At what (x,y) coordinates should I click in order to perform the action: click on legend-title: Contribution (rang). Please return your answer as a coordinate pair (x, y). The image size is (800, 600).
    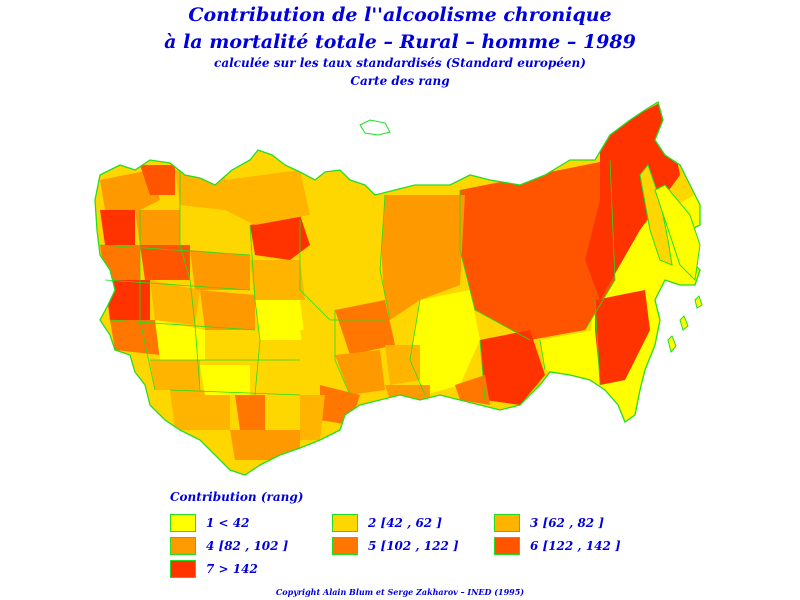
    Looking at the image, I should click on (237, 497).